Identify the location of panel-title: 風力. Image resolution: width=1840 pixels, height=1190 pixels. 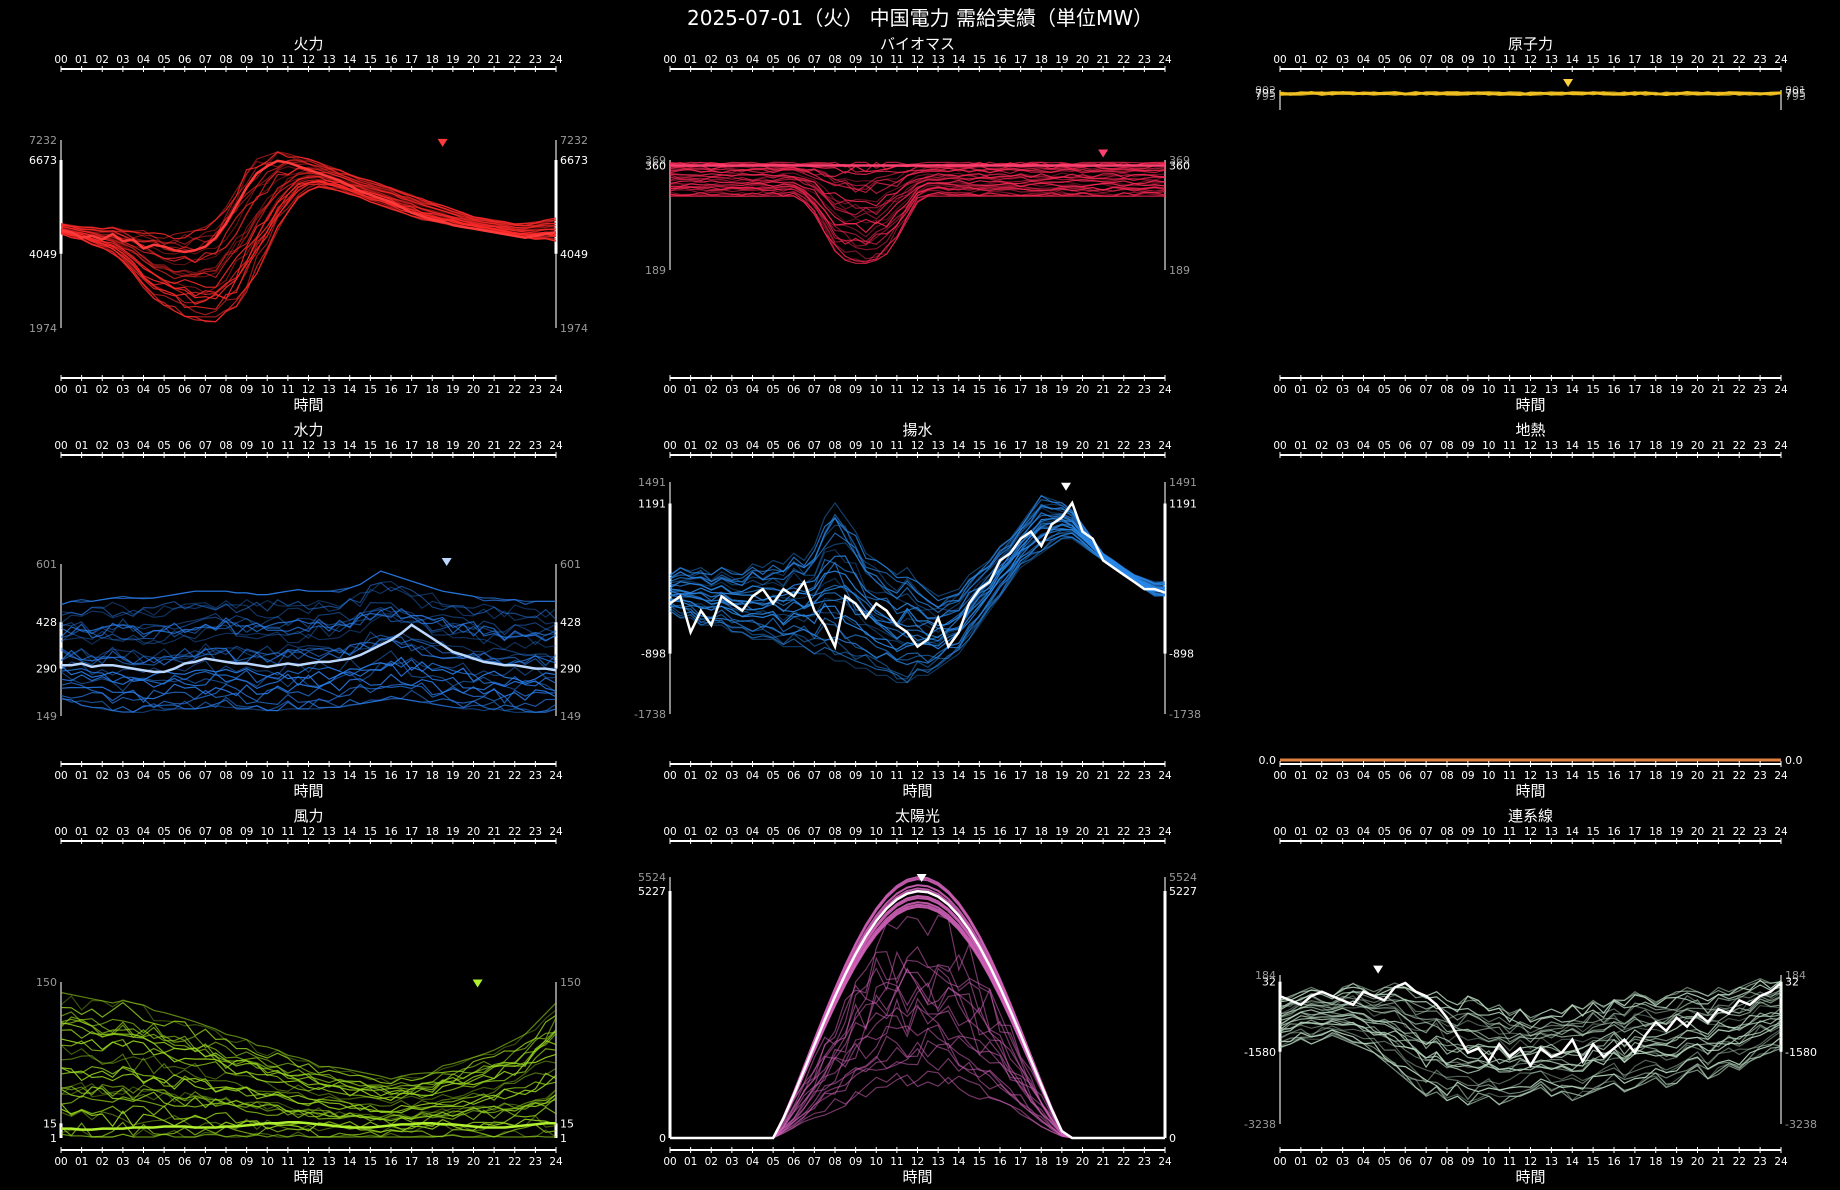
(308, 816).